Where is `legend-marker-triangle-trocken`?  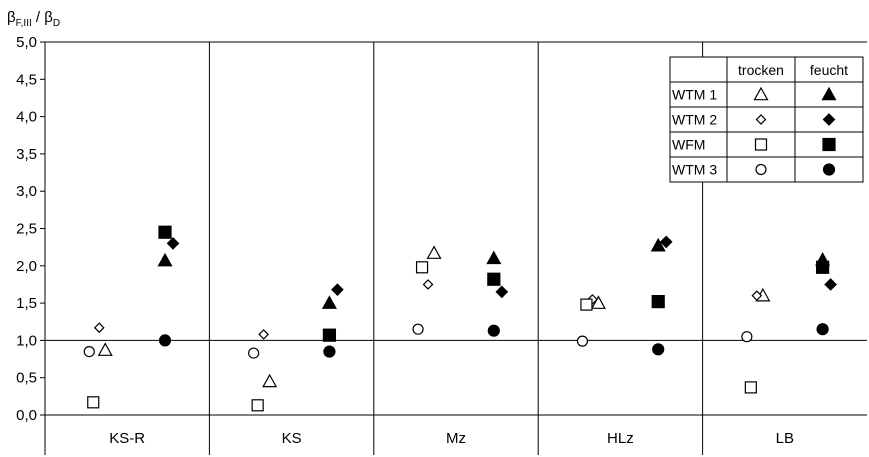 legend-marker-triangle-trocken is located at coordinates (761, 93).